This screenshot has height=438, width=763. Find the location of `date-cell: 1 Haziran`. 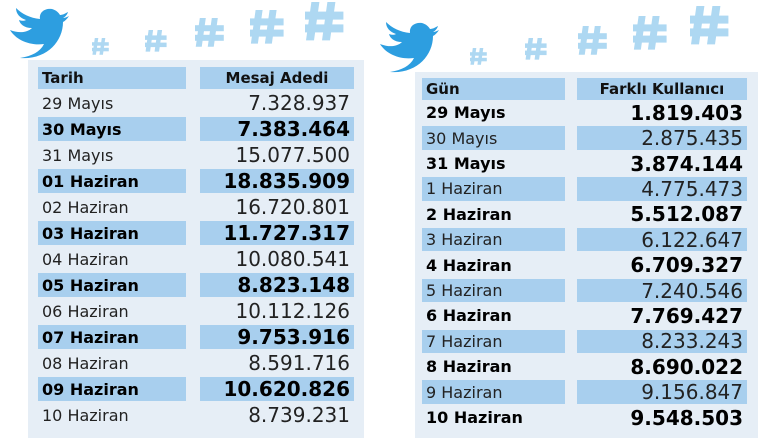

date-cell: 1 Haziran is located at coordinates (493, 189).